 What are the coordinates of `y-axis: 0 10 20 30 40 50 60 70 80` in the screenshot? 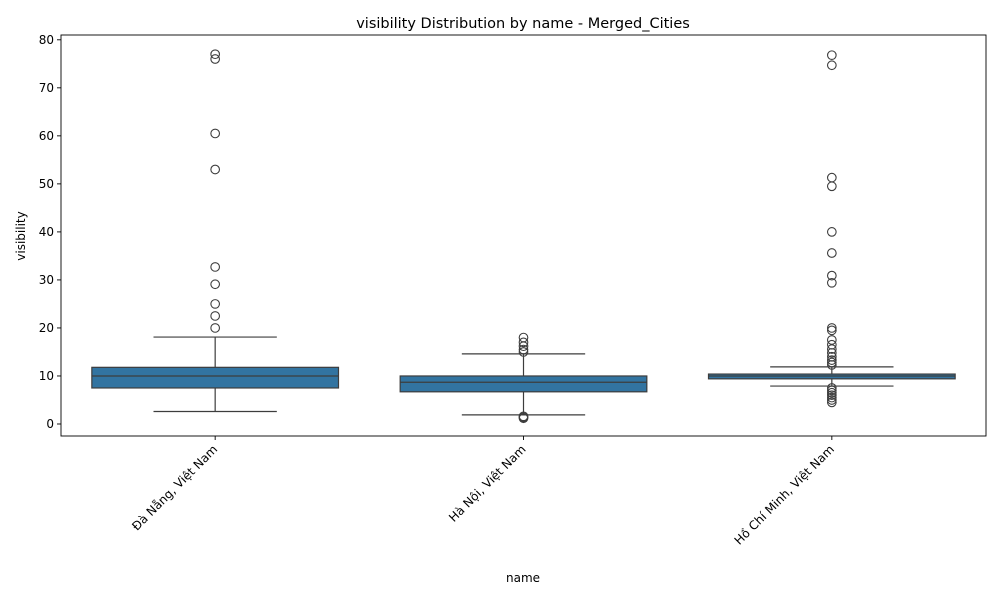 It's located at (50, 232).